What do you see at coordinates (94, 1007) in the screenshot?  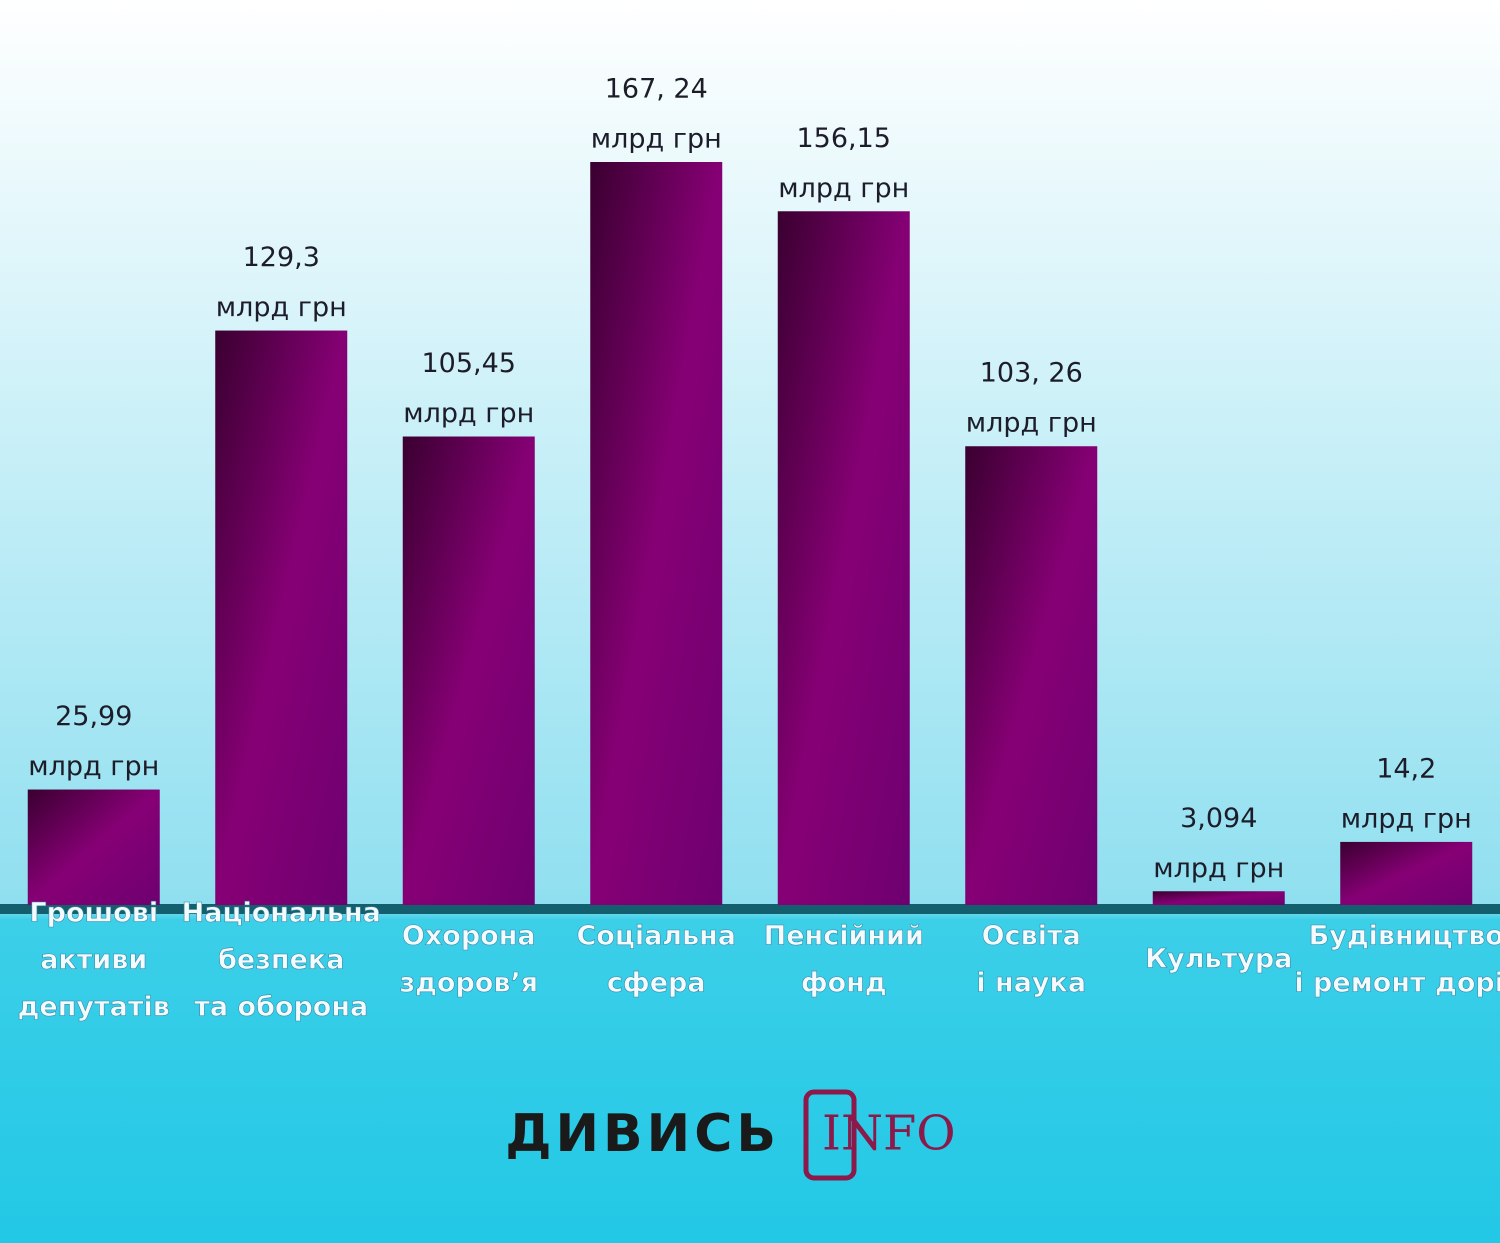 I see `x-tick-label: депутатів` at bounding box center [94, 1007].